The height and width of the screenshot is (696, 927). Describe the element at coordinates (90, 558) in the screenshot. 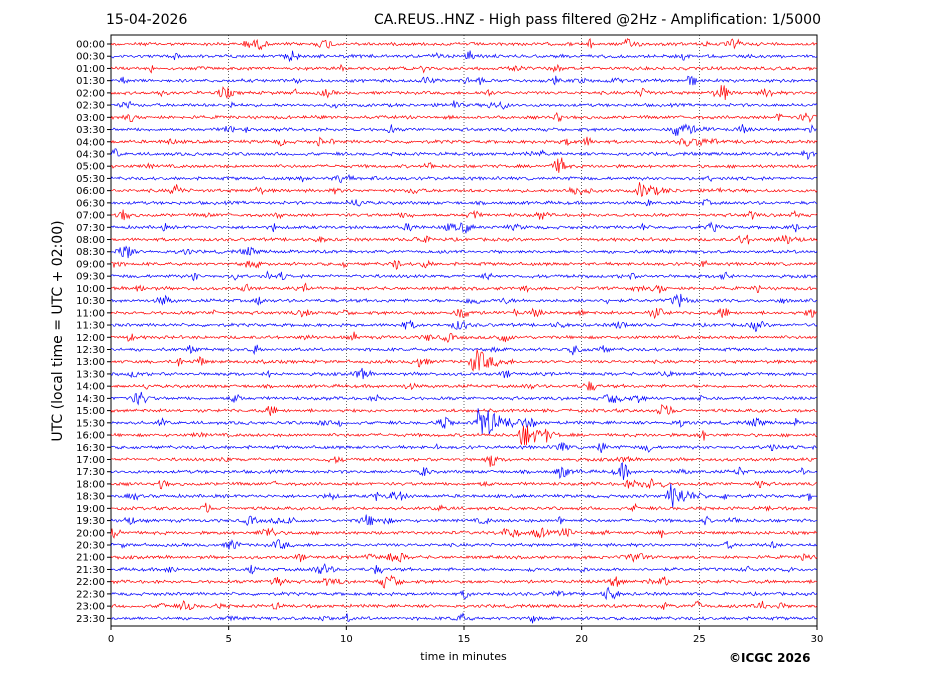

I see `y-tick-label: 21:00` at that location.